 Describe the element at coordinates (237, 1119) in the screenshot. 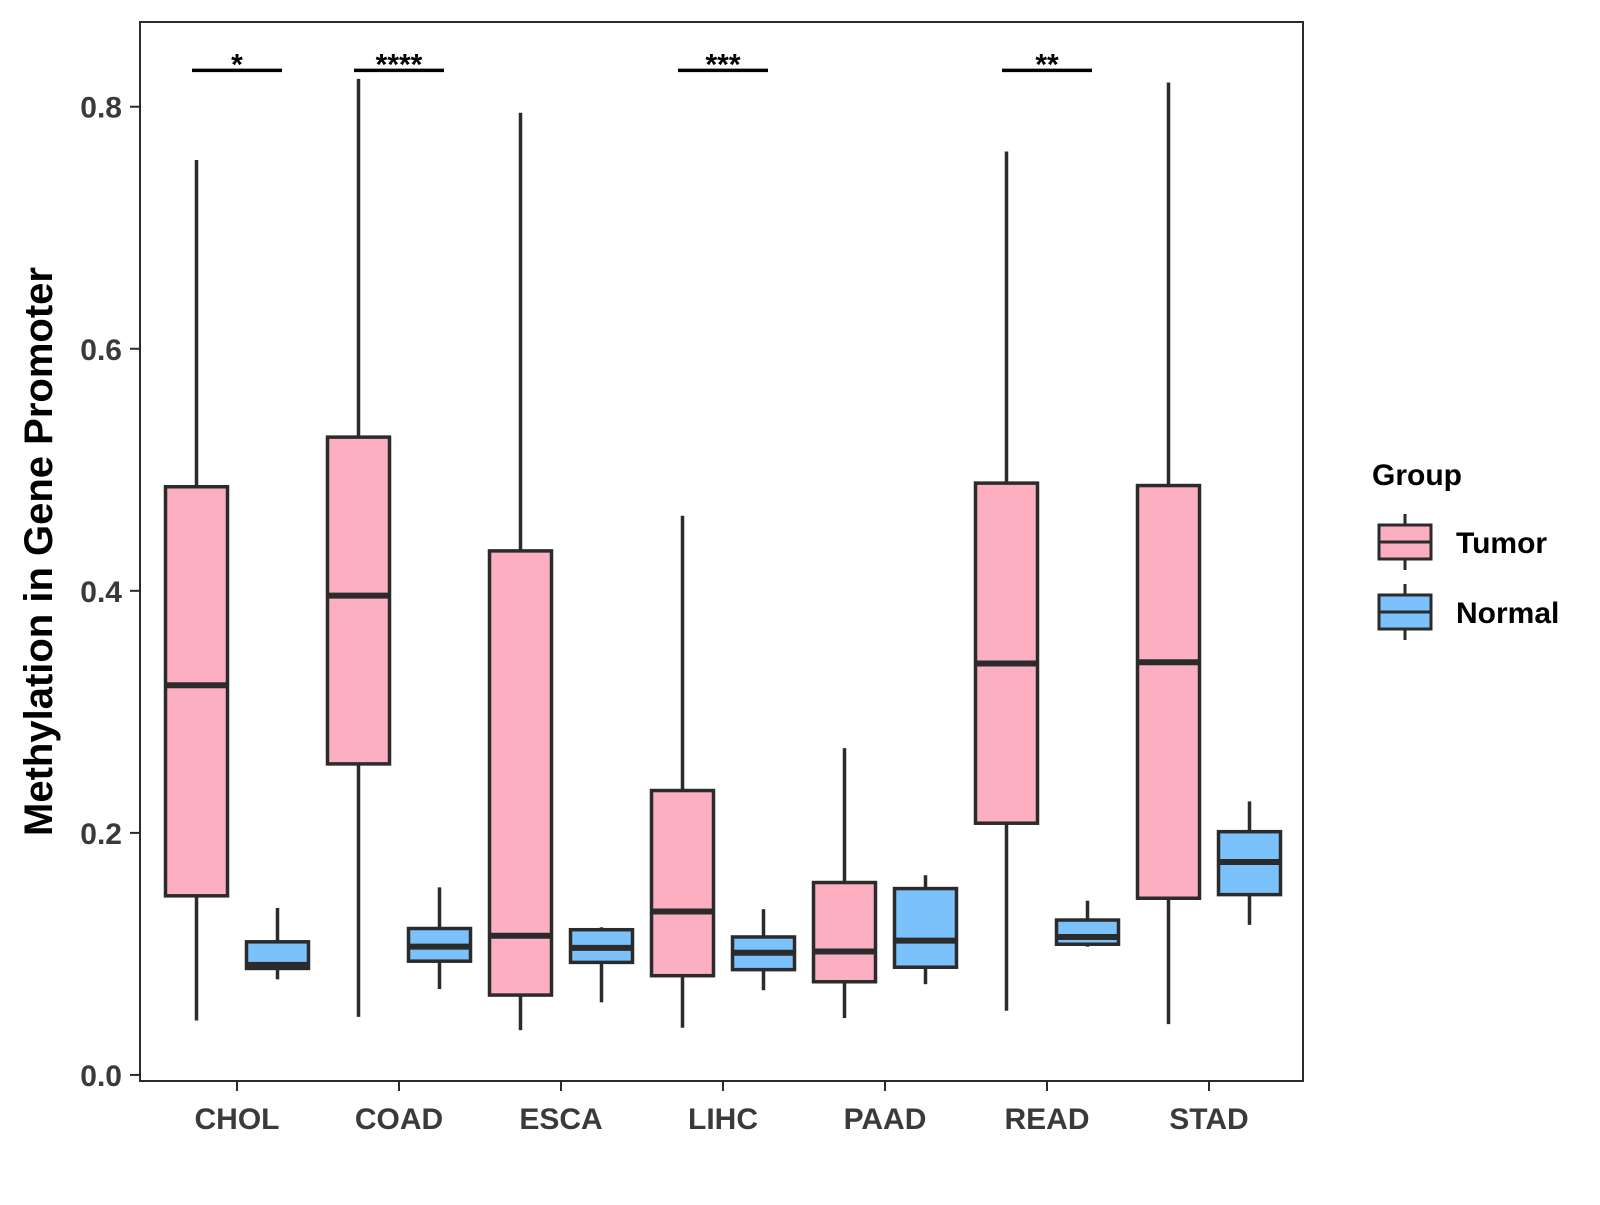

I see `x-tick-label: CHOL` at that location.